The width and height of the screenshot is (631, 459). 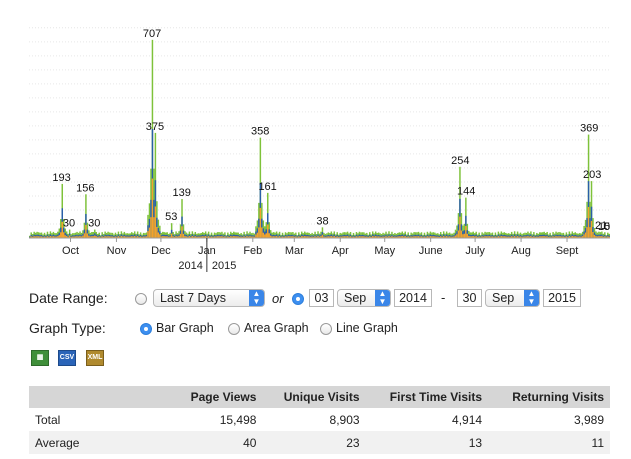 What do you see at coordinates (40, 358) in the screenshot?
I see `excel-export-icon: ▦` at bounding box center [40, 358].